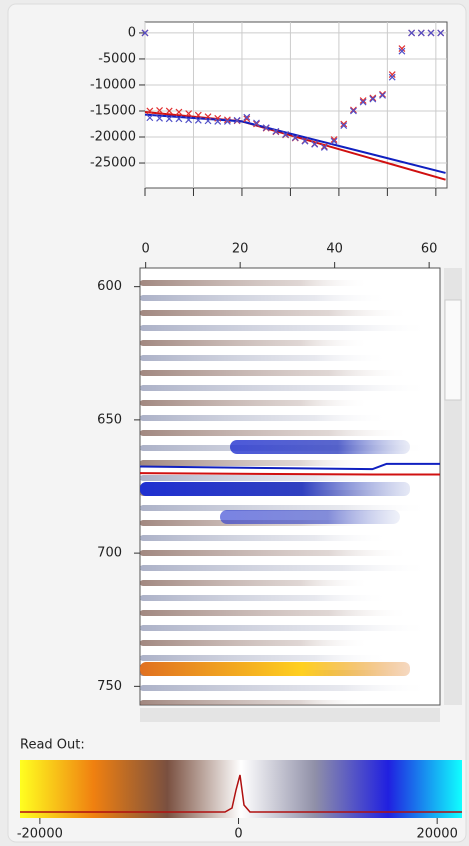 The width and height of the screenshot is (469, 846). I want to click on y-tick-label: 700, so click(109, 553).